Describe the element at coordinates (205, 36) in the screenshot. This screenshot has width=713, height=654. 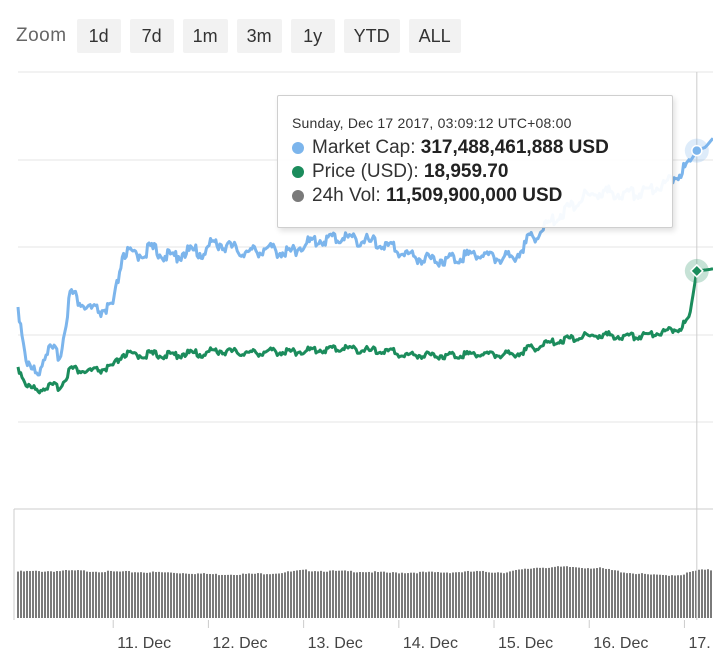
I see `zoom-1m-button: 1m` at that location.